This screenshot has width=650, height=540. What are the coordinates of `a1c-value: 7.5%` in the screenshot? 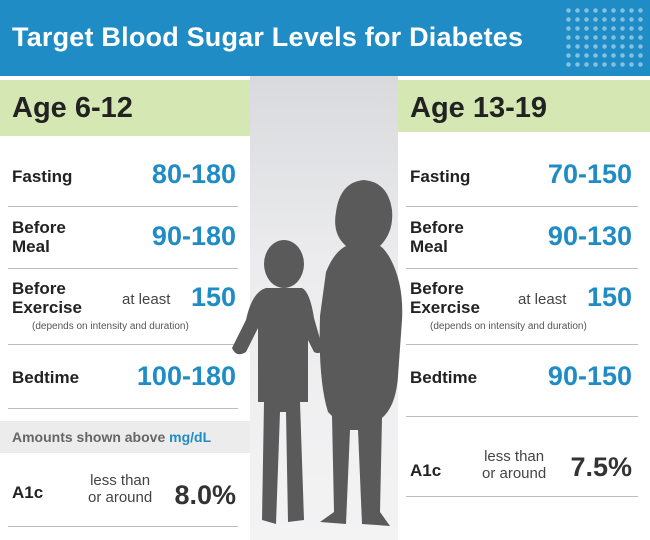 It's located at (601, 467).